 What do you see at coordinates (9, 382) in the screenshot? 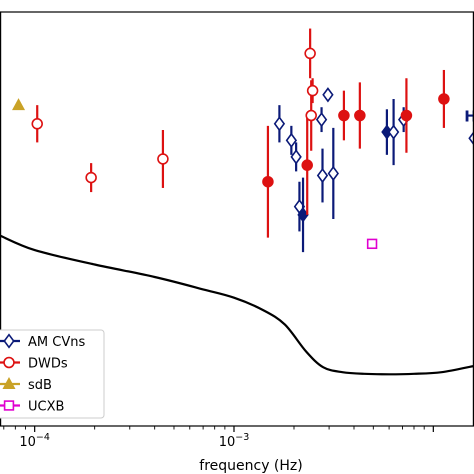
I see `legend-marker-sdb` at bounding box center [9, 382].